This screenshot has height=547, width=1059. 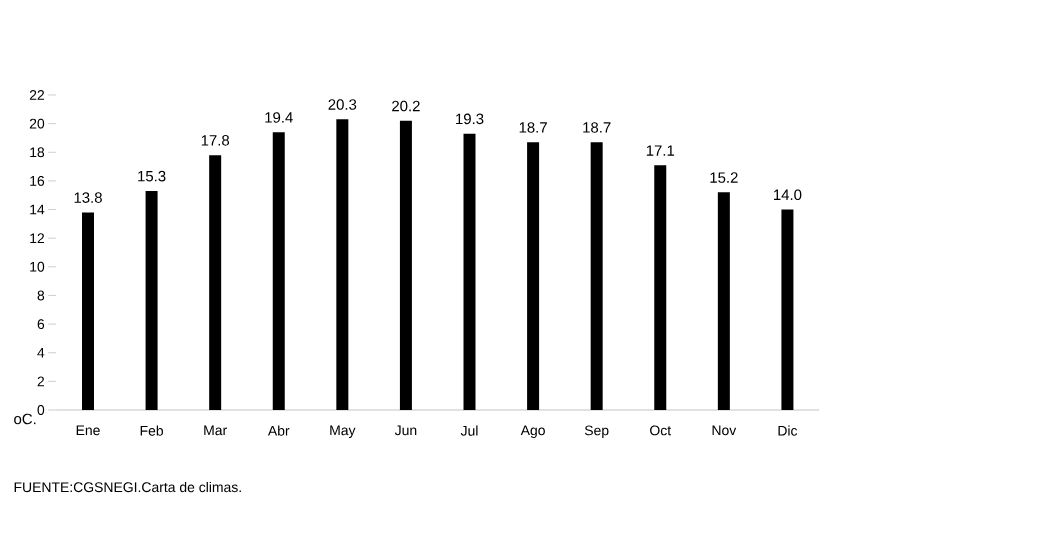 I want to click on y-tick-label: 14, so click(x=37, y=209).